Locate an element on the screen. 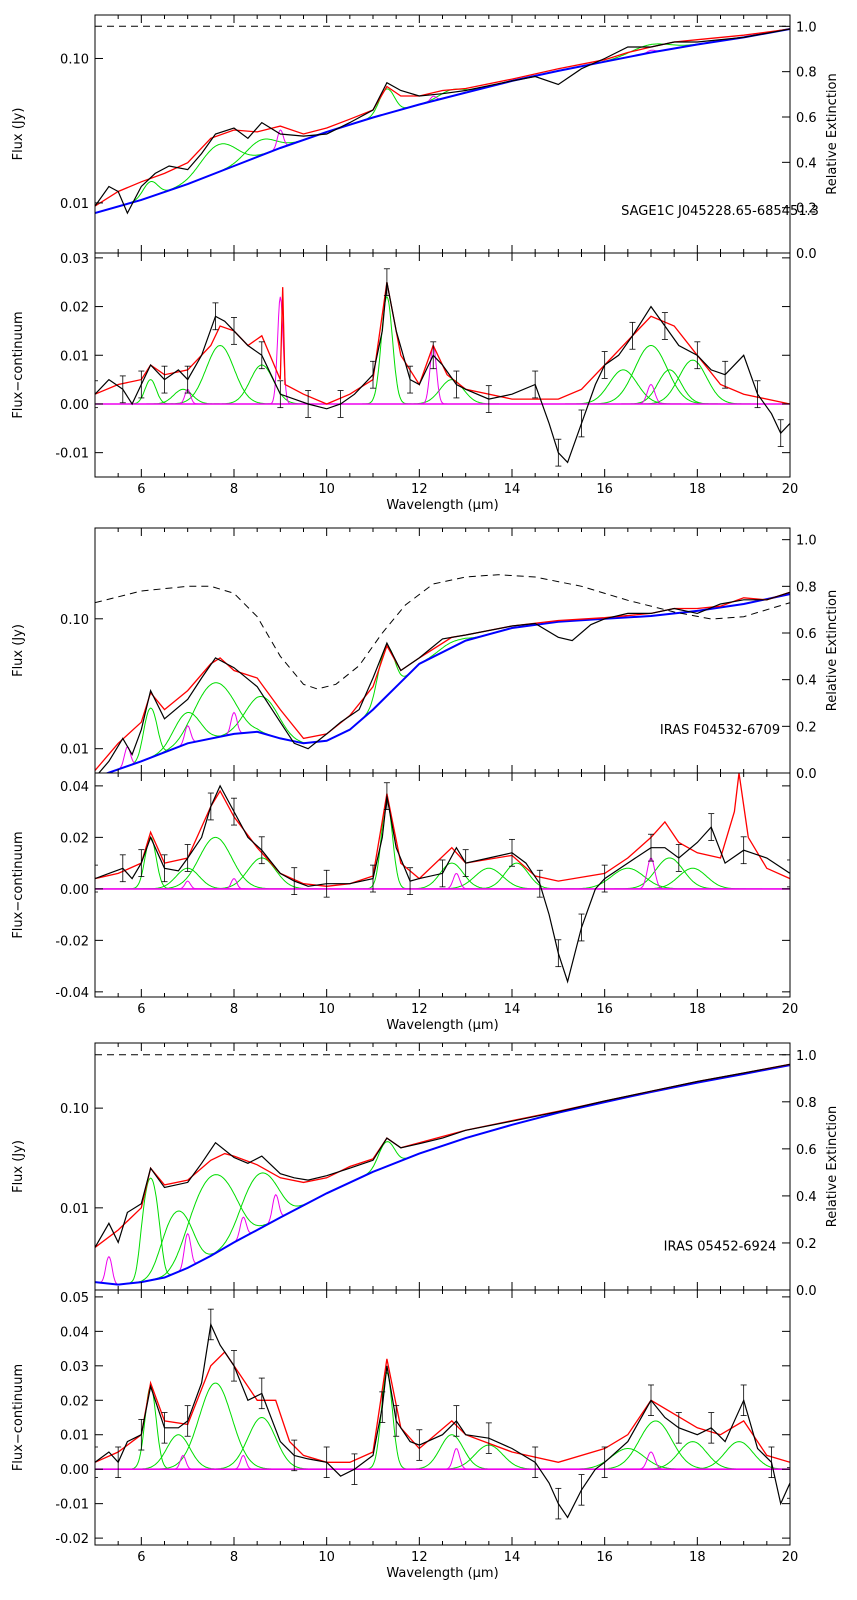 The height and width of the screenshot is (1600, 857). y2-tick-label: 1.0 is located at coordinates (806, 27).